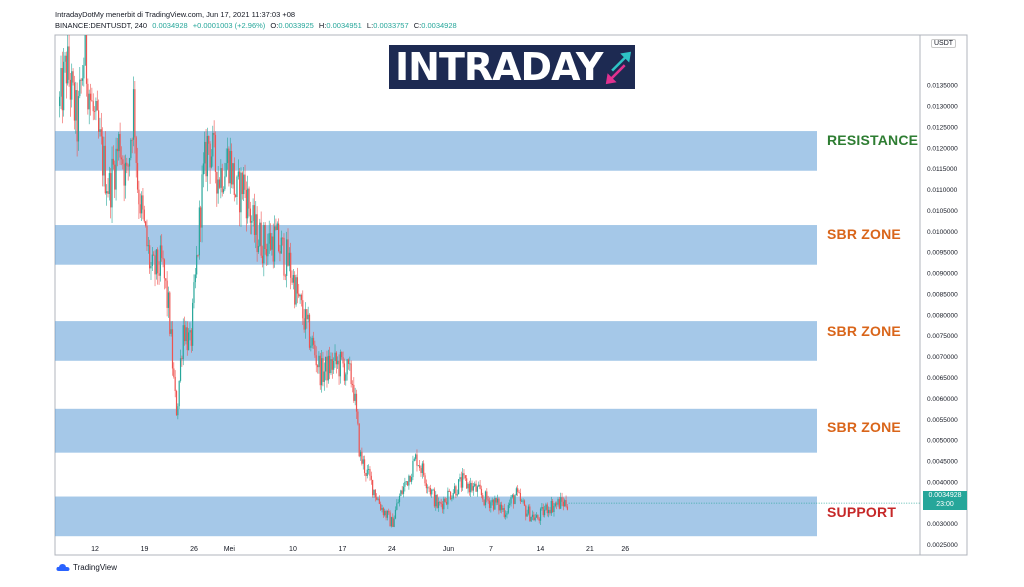  Describe the element at coordinates (945, 495) in the screenshot. I see `current-price-value: 0.0034928` at that location.